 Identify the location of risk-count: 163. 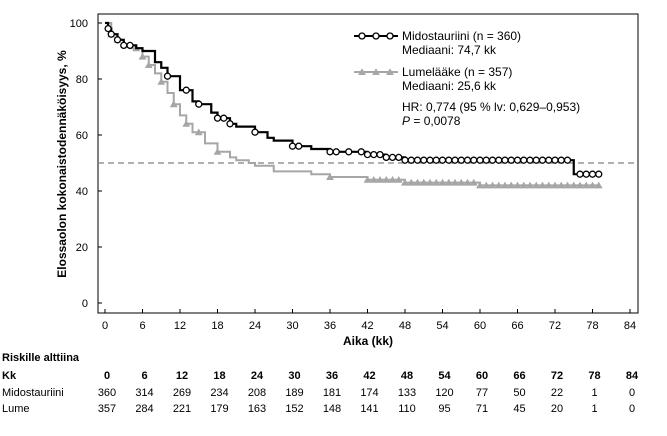
(257, 409).